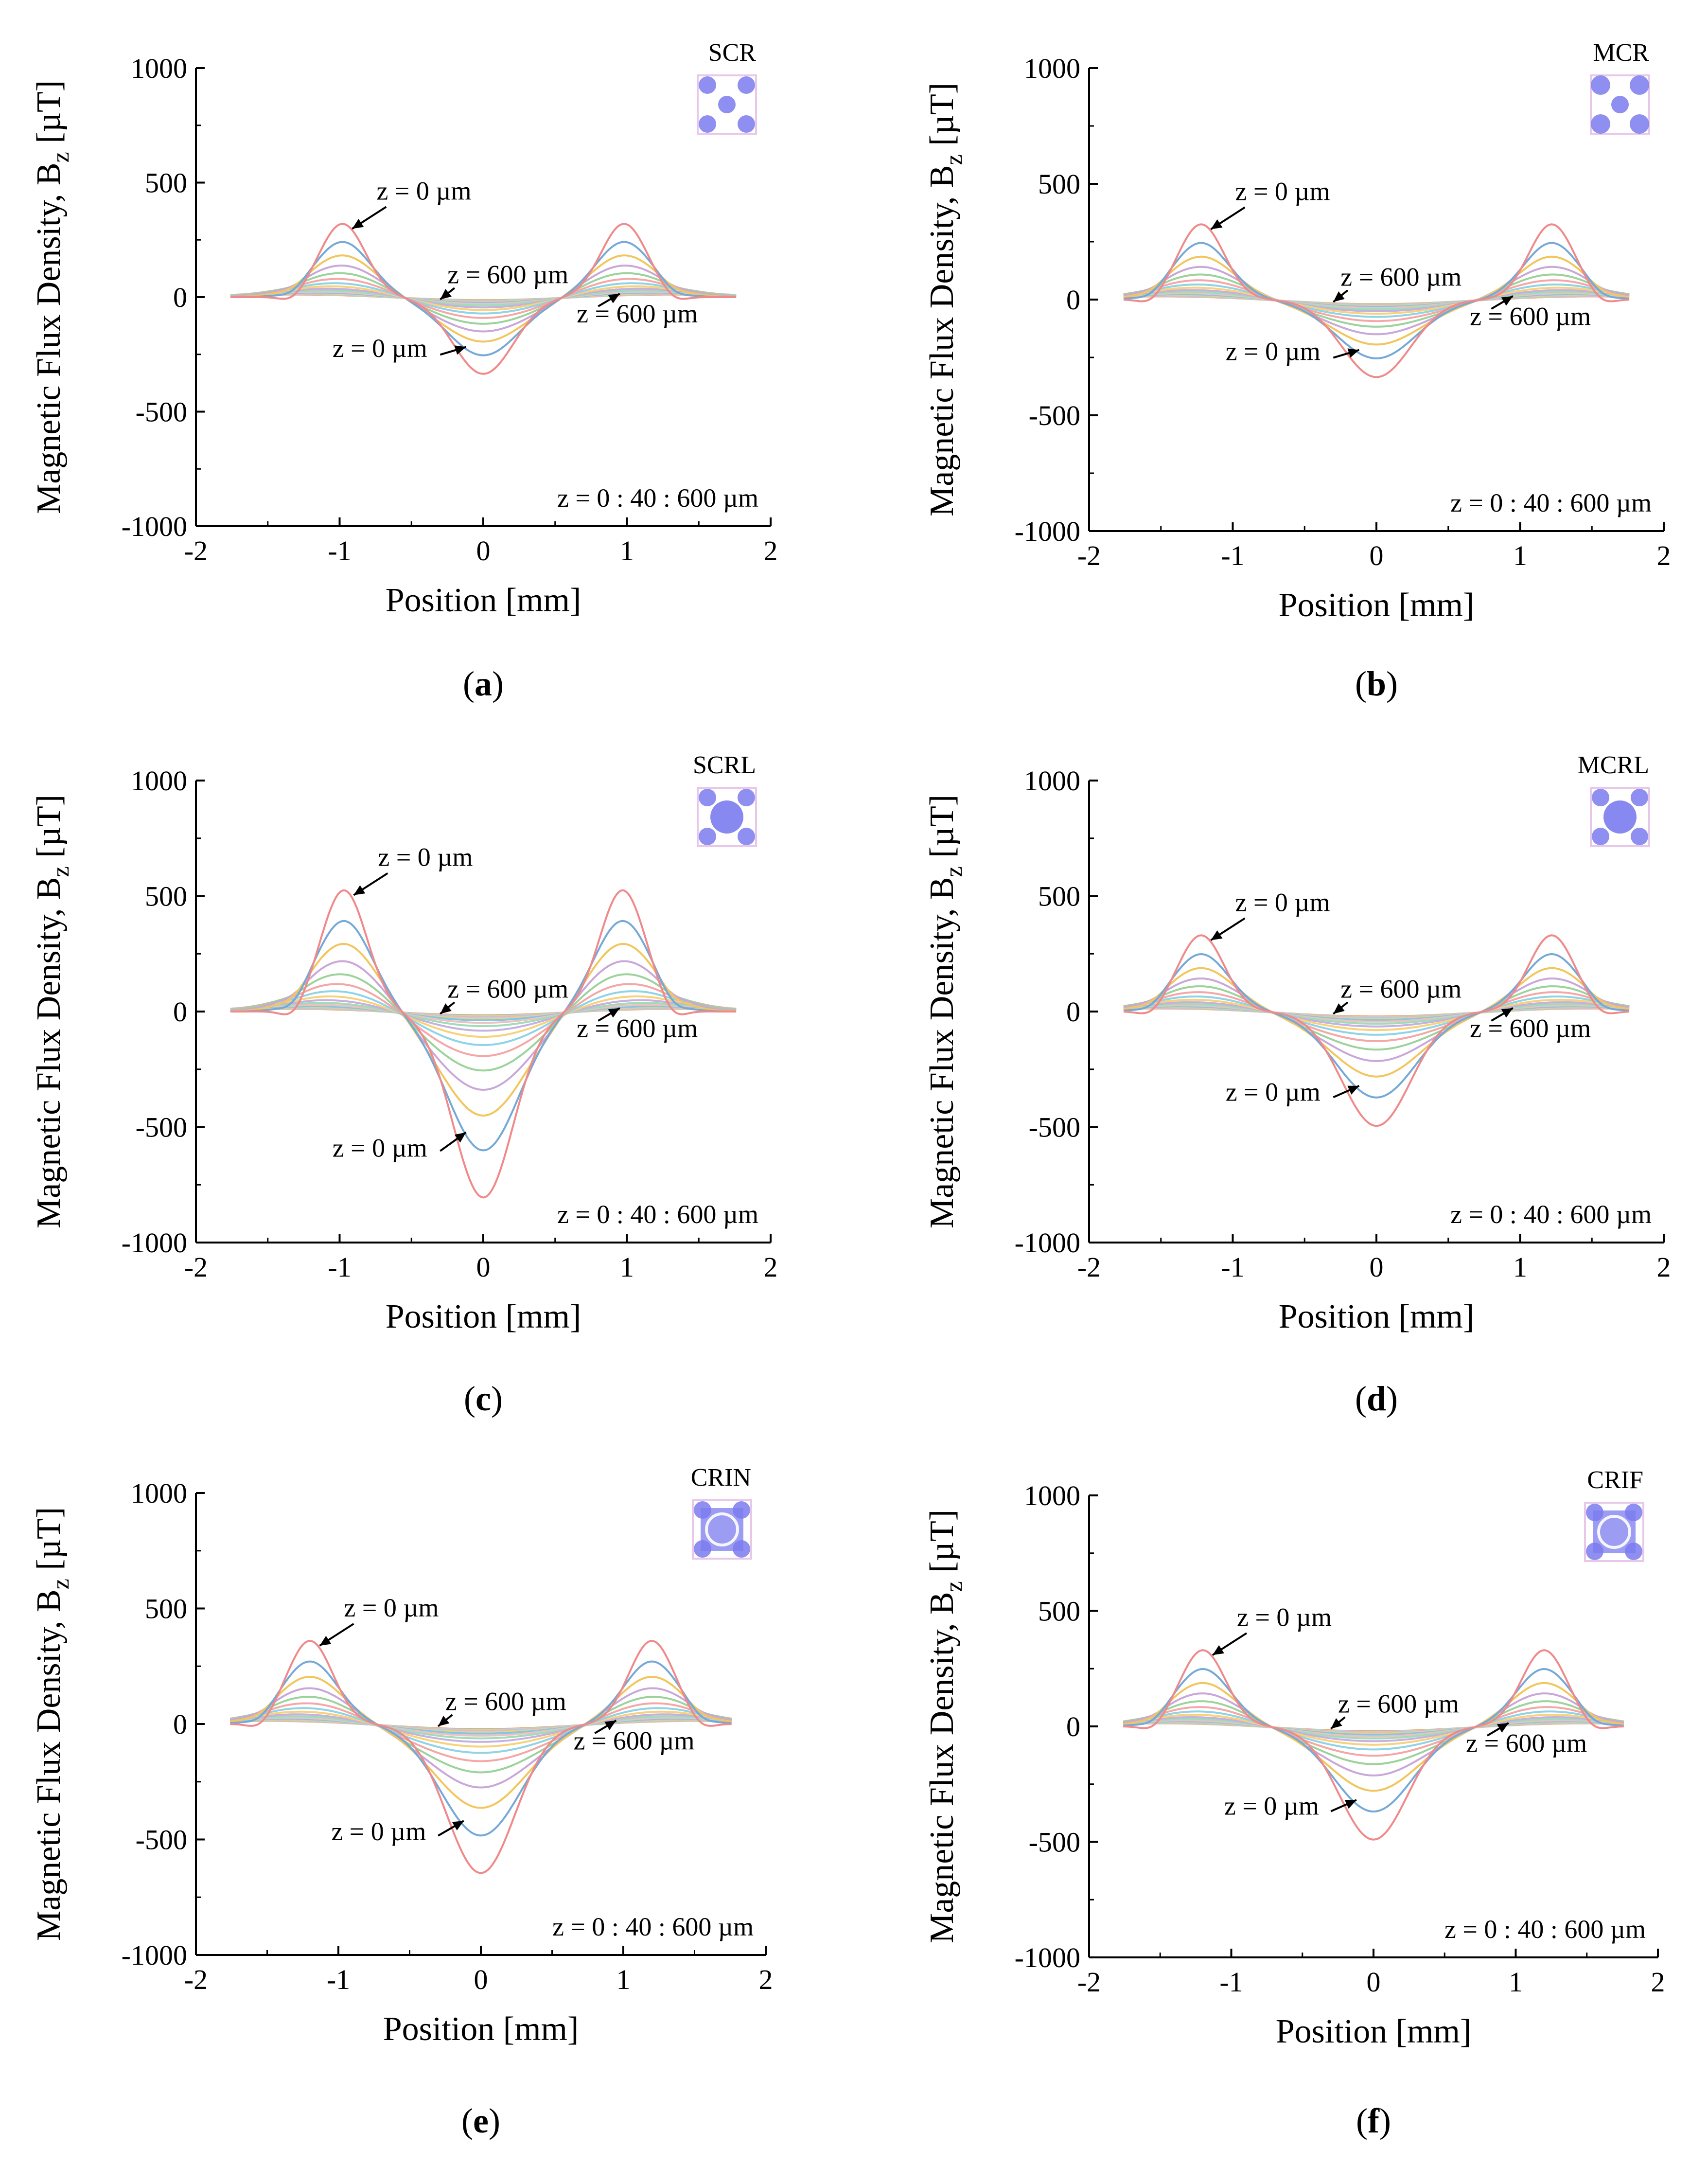 This screenshot has width=1708, height=2167. Describe the element at coordinates (942, 1767) in the screenshot. I see `y-axis-title-main: Magnetic Flux Density, B` at that location.